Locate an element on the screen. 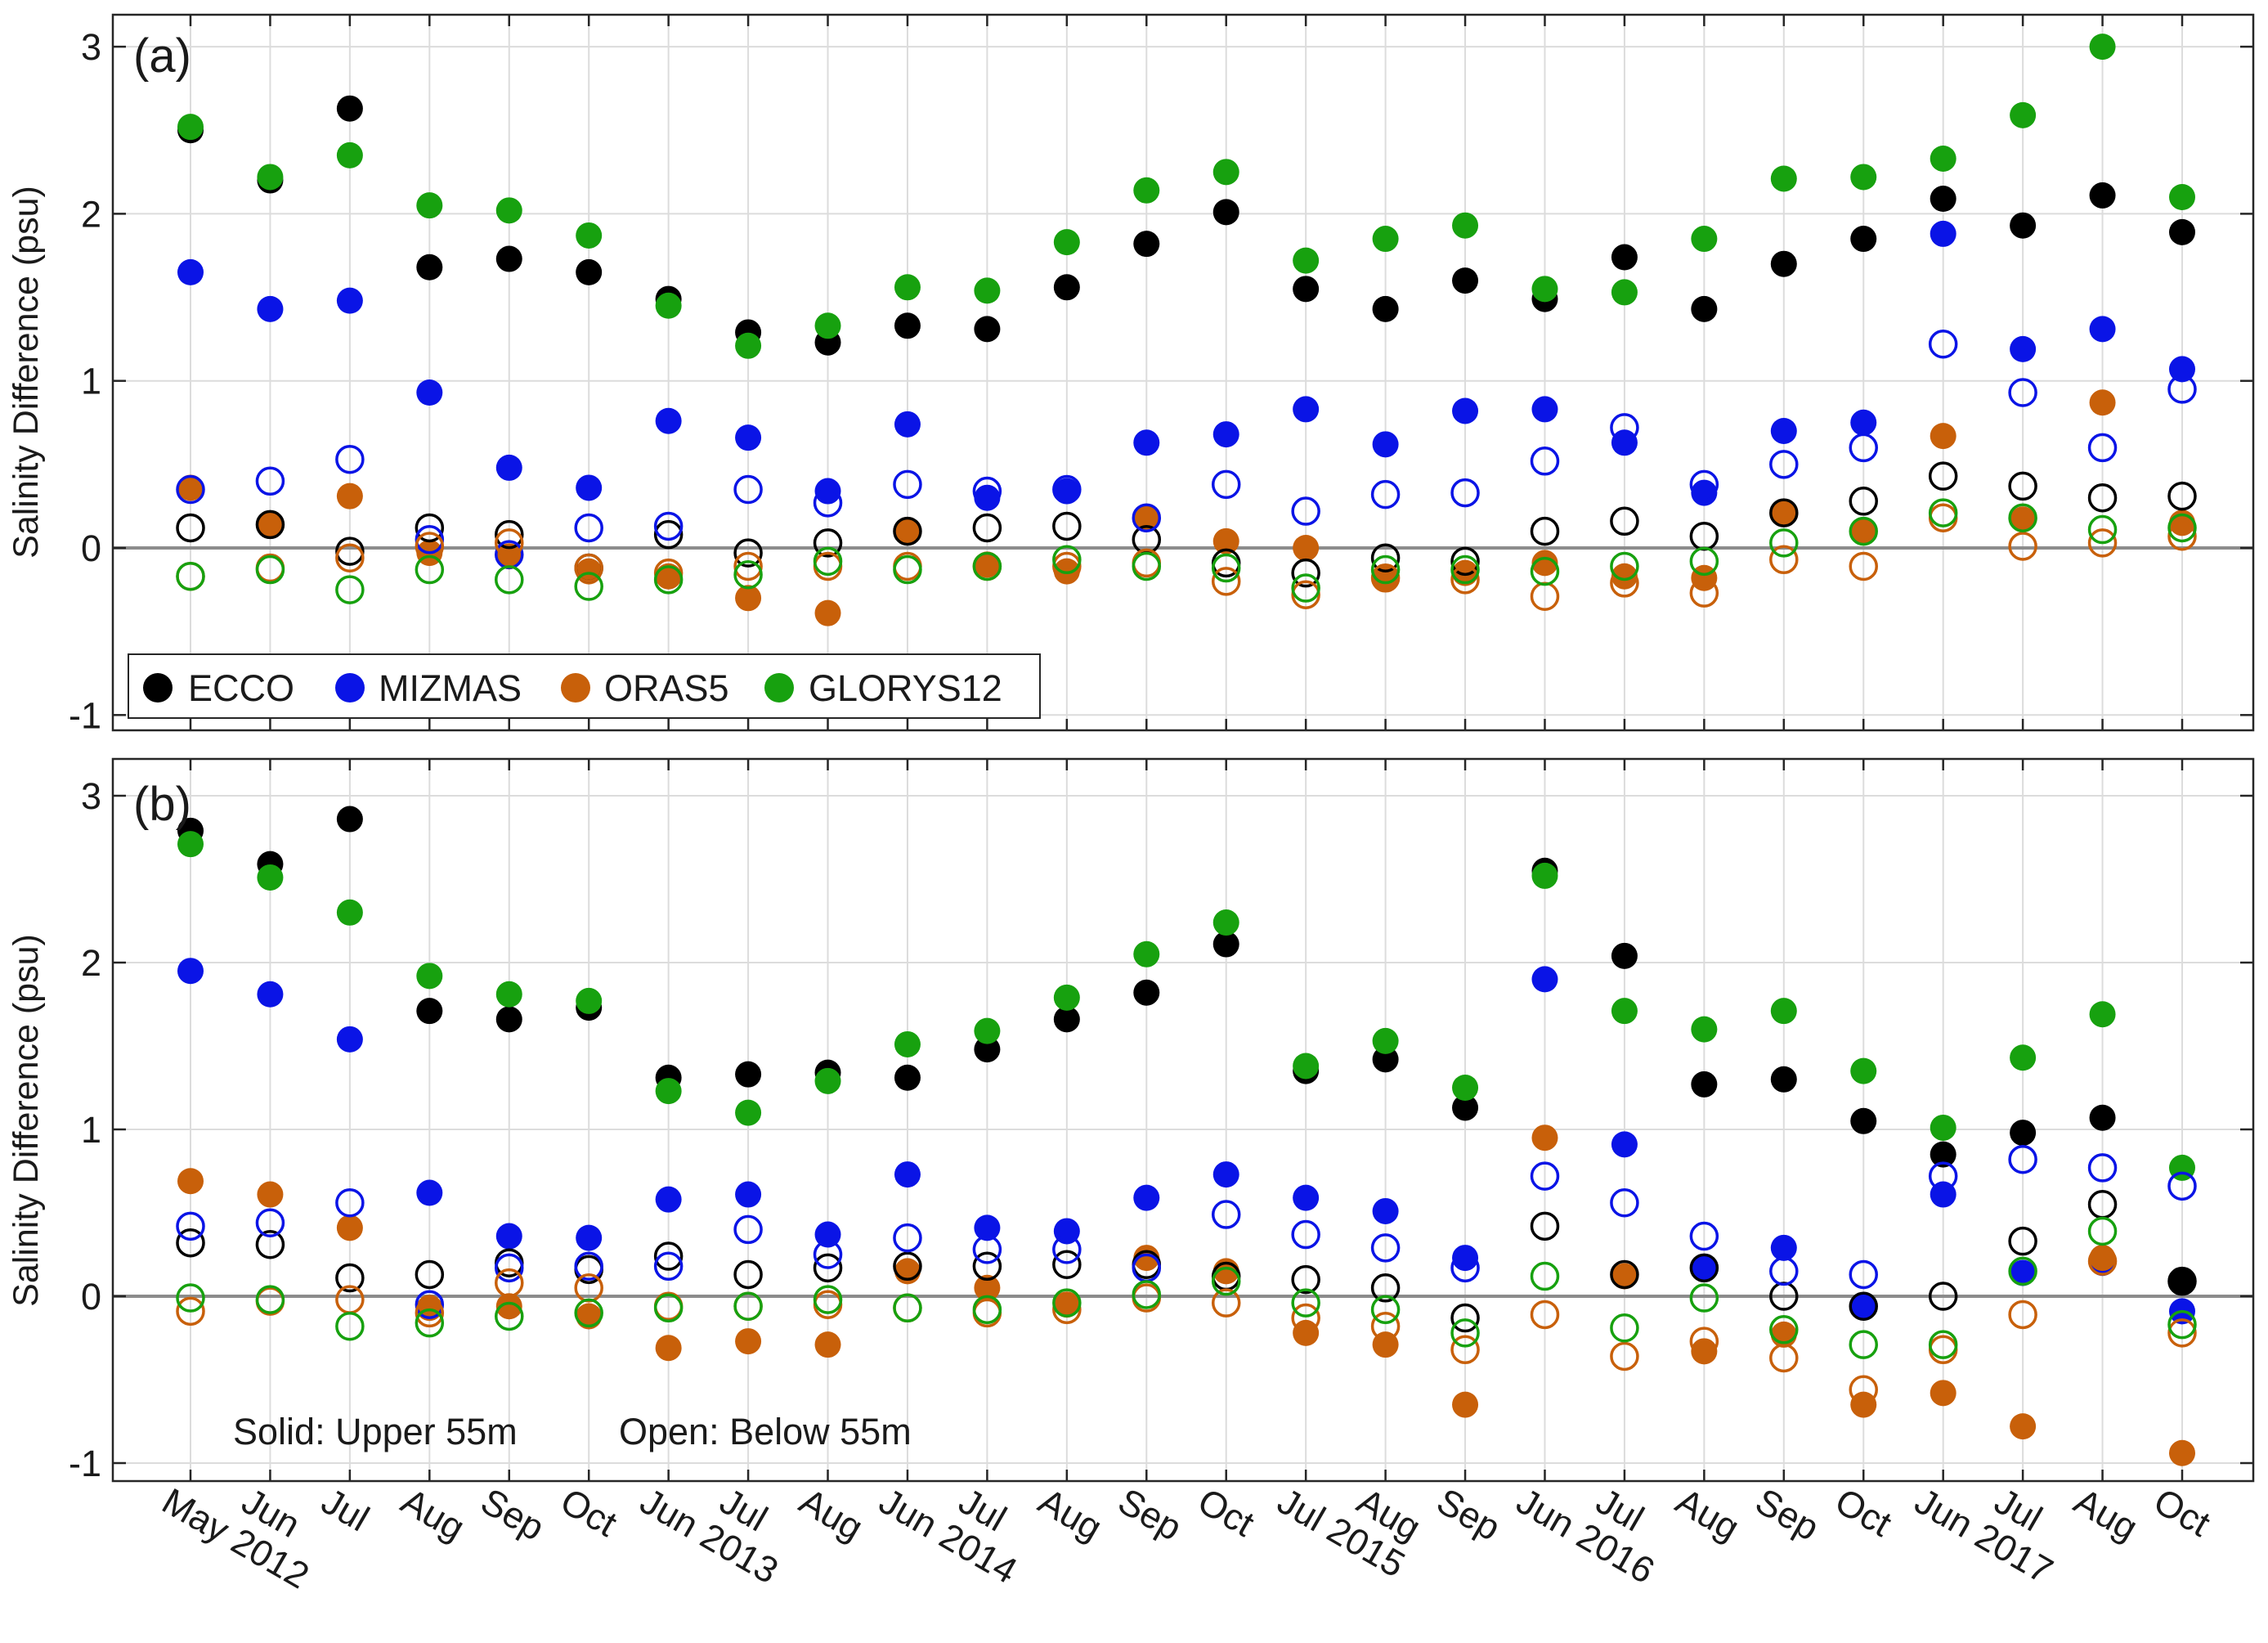 The image size is (2268, 1643). panel-b-label: (b) is located at coordinates (162, 804).